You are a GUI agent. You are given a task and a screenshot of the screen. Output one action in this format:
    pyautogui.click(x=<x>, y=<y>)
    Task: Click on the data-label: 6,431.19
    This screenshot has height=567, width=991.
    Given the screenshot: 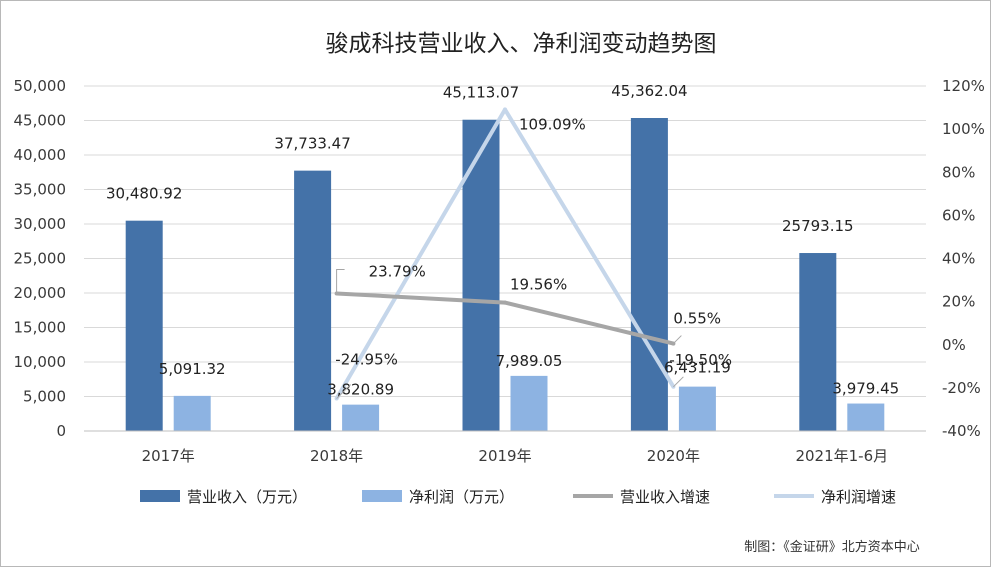 What is the action you would take?
    pyautogui.click(x=697, y=368)
    